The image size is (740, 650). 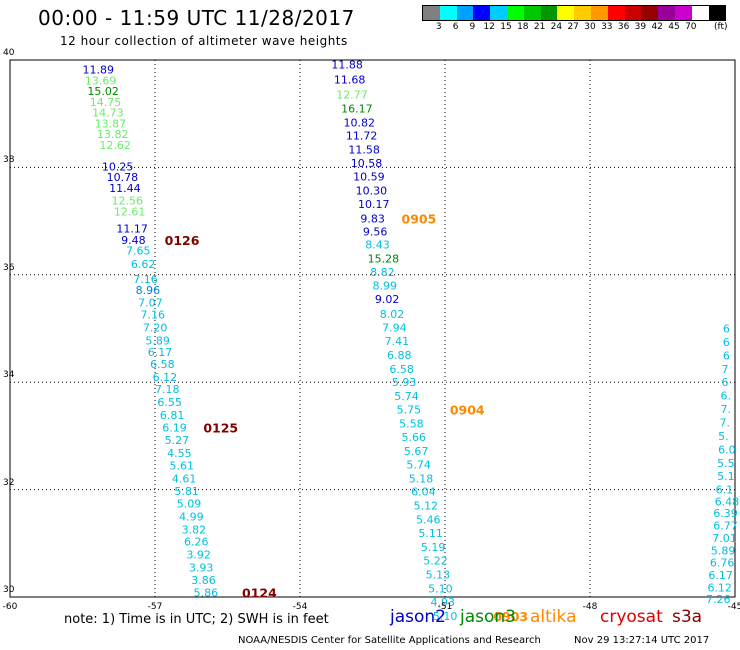 I want to click on wave-height-value: 5.46, so click(x=428, y=520).